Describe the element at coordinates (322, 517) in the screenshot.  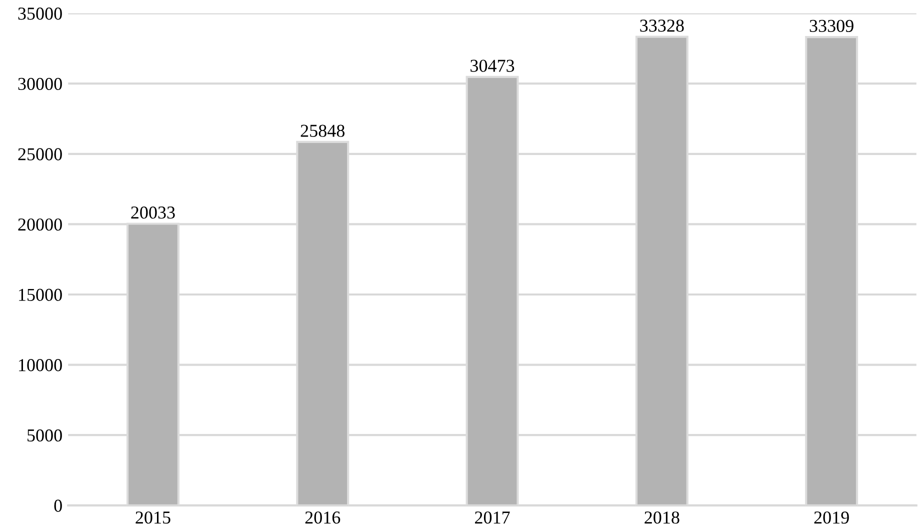
I see `x-tick-label: 2016` at that location.